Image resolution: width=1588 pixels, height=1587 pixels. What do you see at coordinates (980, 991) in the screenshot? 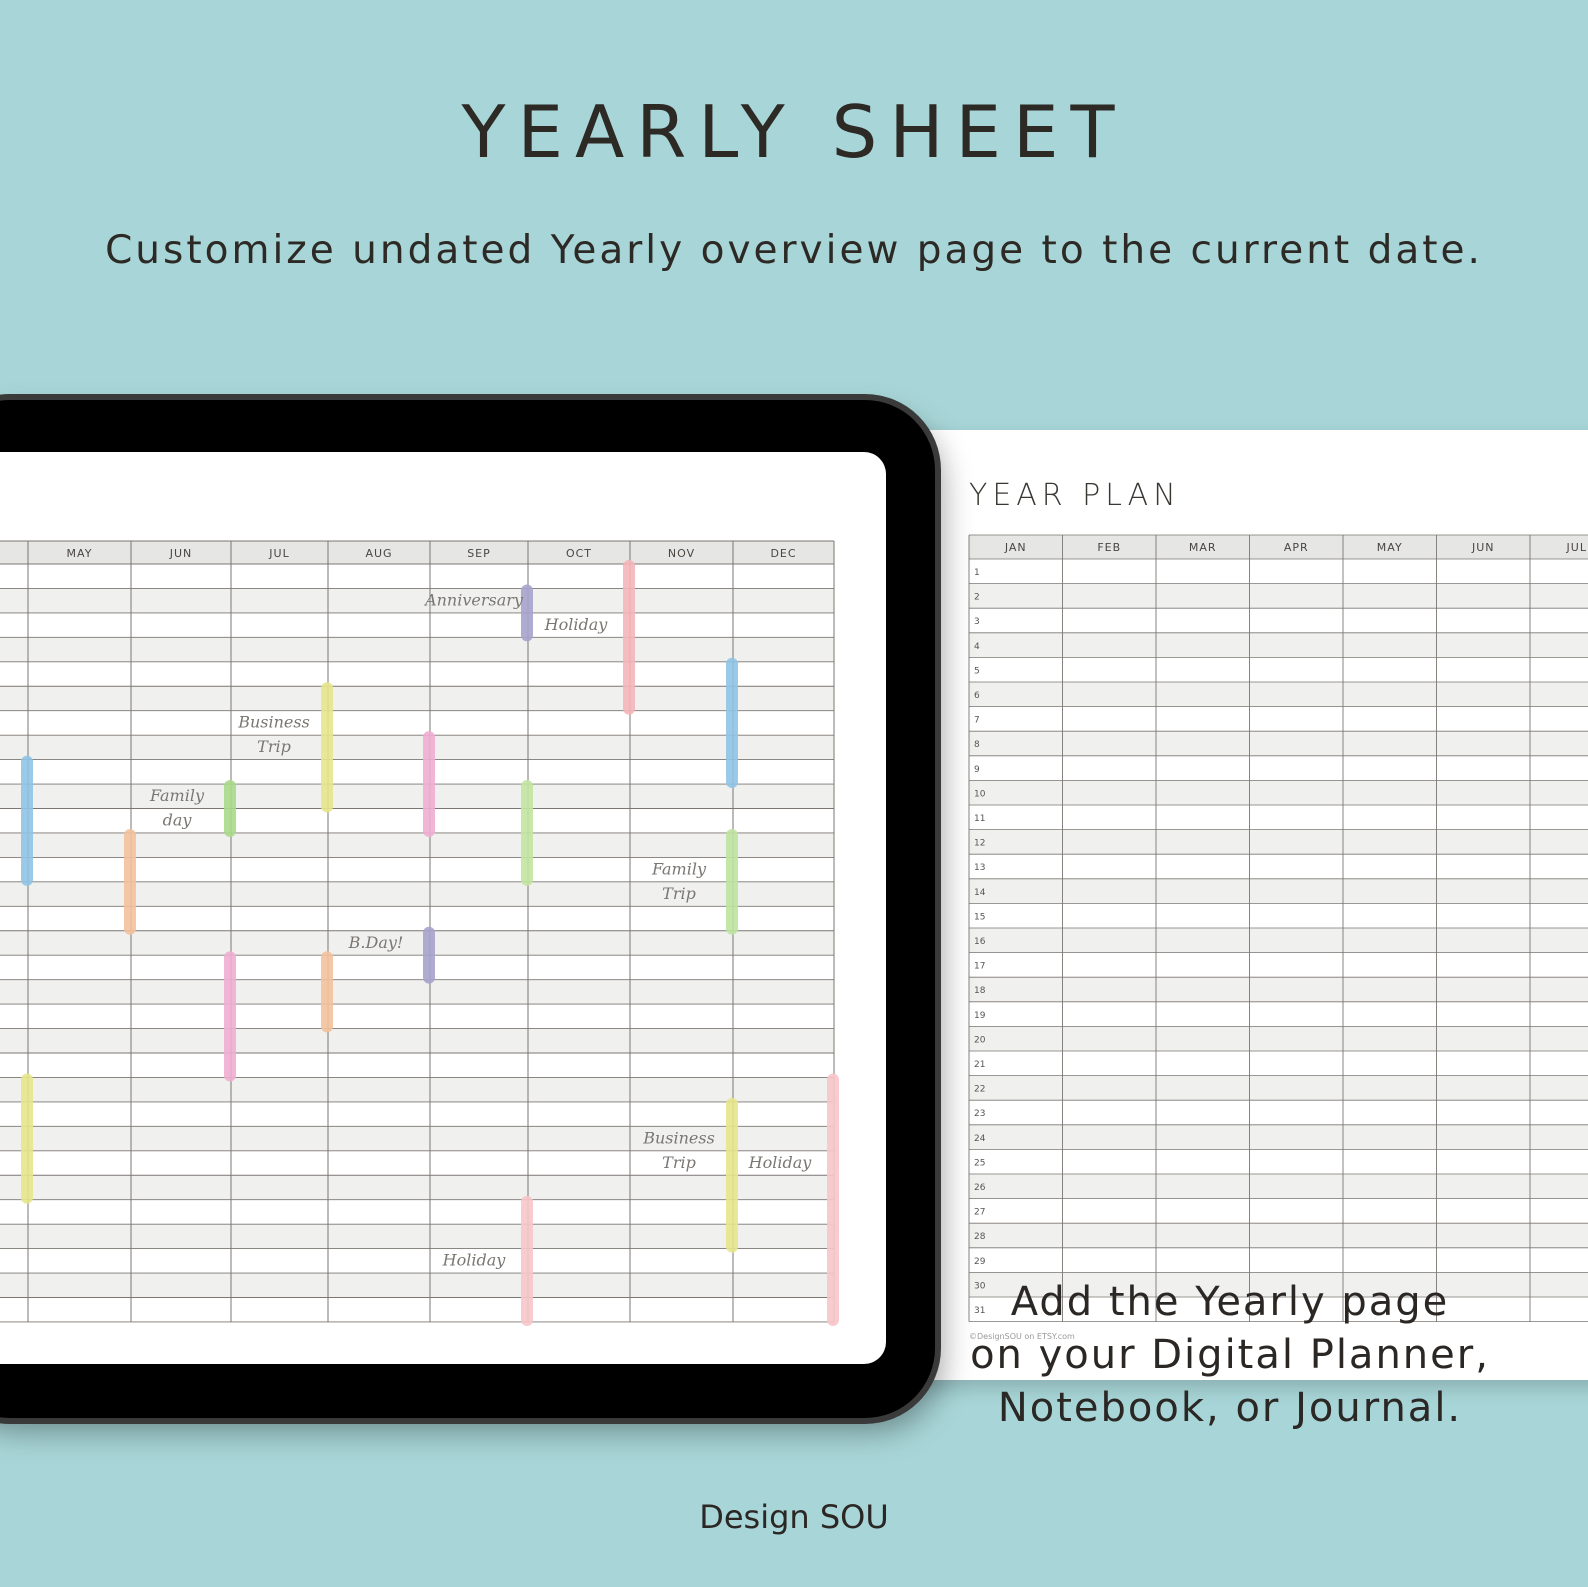
I see `day-number: 18` at bounding box center [980, 991].